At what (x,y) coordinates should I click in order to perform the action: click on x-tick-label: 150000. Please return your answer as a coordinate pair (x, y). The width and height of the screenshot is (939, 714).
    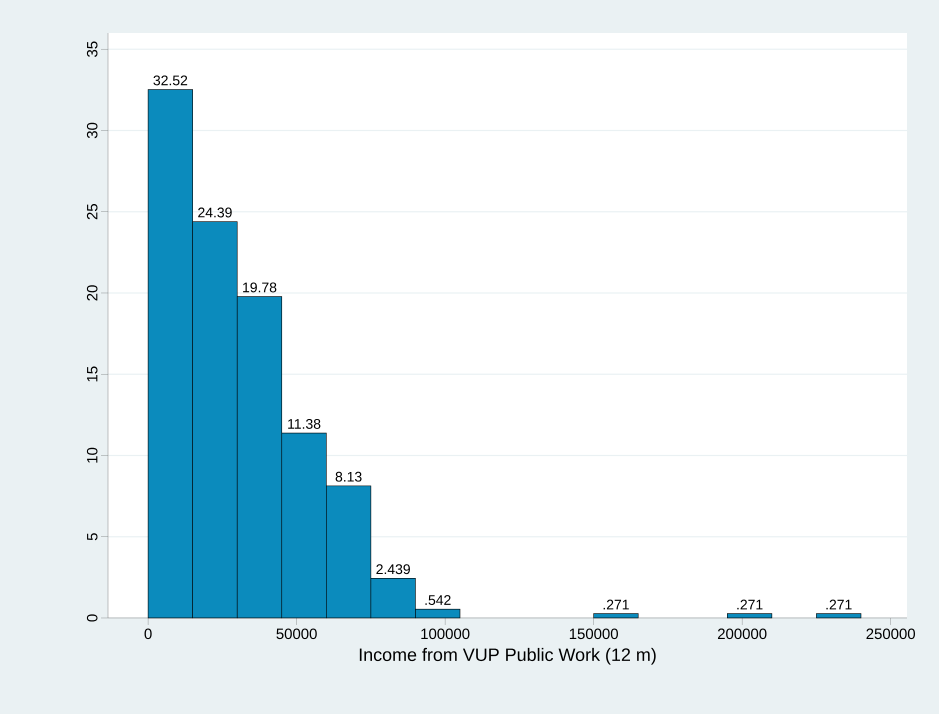
    Looking at the image, I should click on (594, 634).